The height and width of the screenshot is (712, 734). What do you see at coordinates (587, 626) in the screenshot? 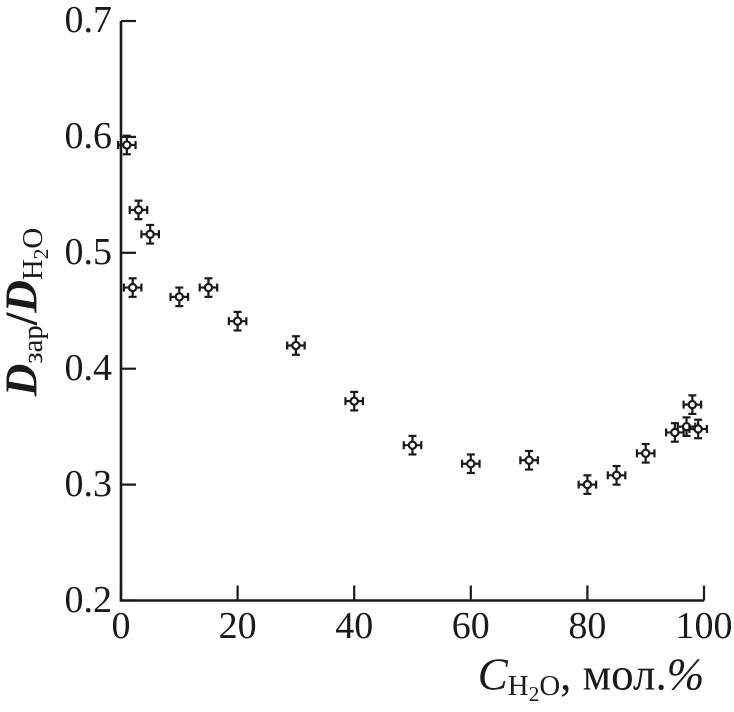
I see `x-tick-label: 80` at bounding box center [587, 626].